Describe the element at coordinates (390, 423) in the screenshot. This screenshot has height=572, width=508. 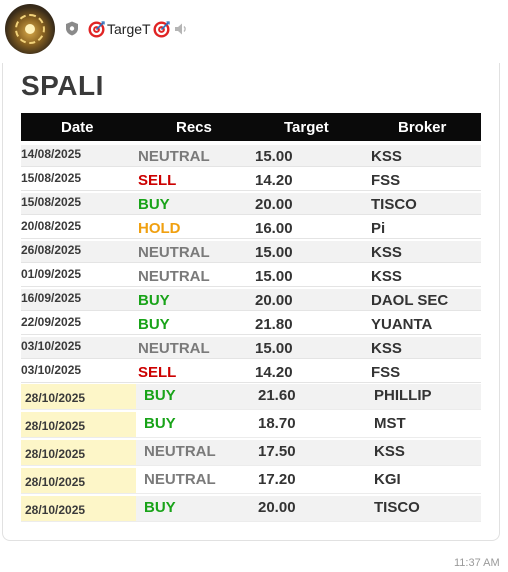
I see `row-broker: MST` at that location.